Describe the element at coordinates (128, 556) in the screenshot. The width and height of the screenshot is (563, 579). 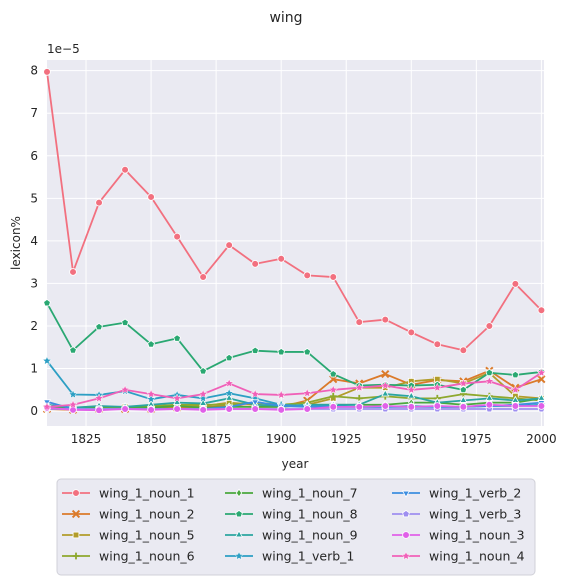
I see `legend-item-wing_1_noun_6: wing_1_noun_6` at that location.